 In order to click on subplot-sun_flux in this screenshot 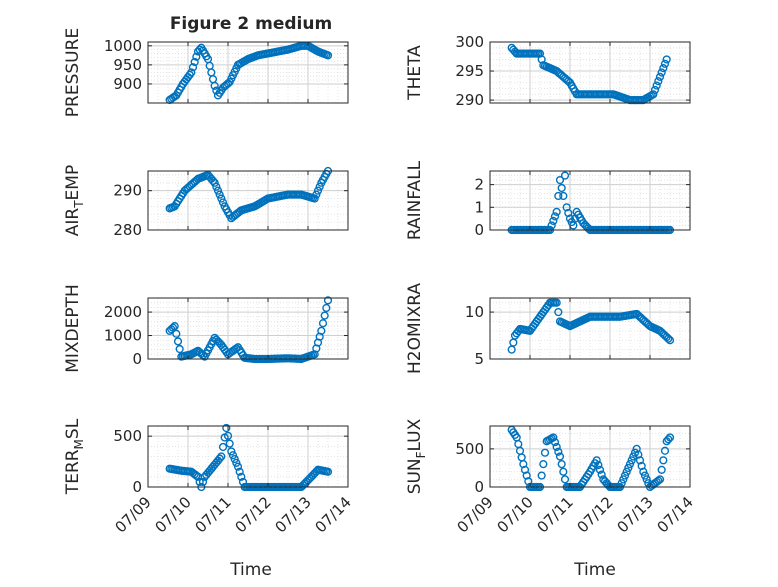, I will do `click(590, 458)`.